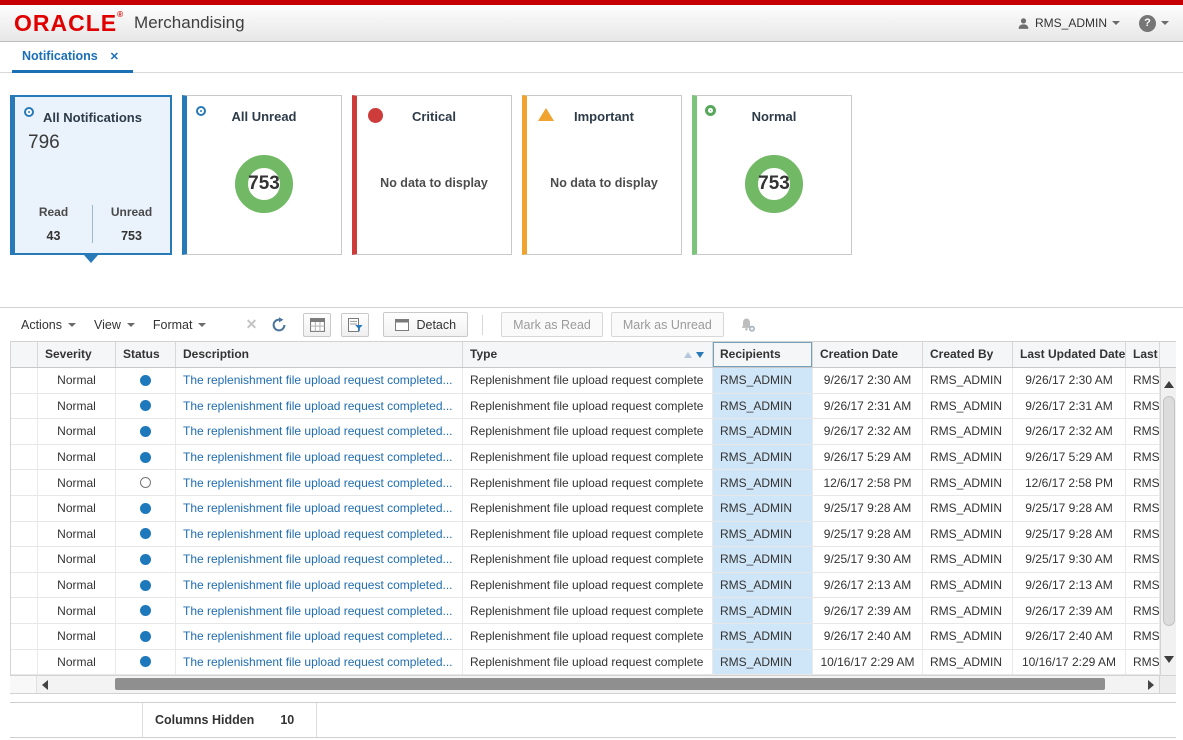  I want to click on scroll-left-button, so click(45, 684).